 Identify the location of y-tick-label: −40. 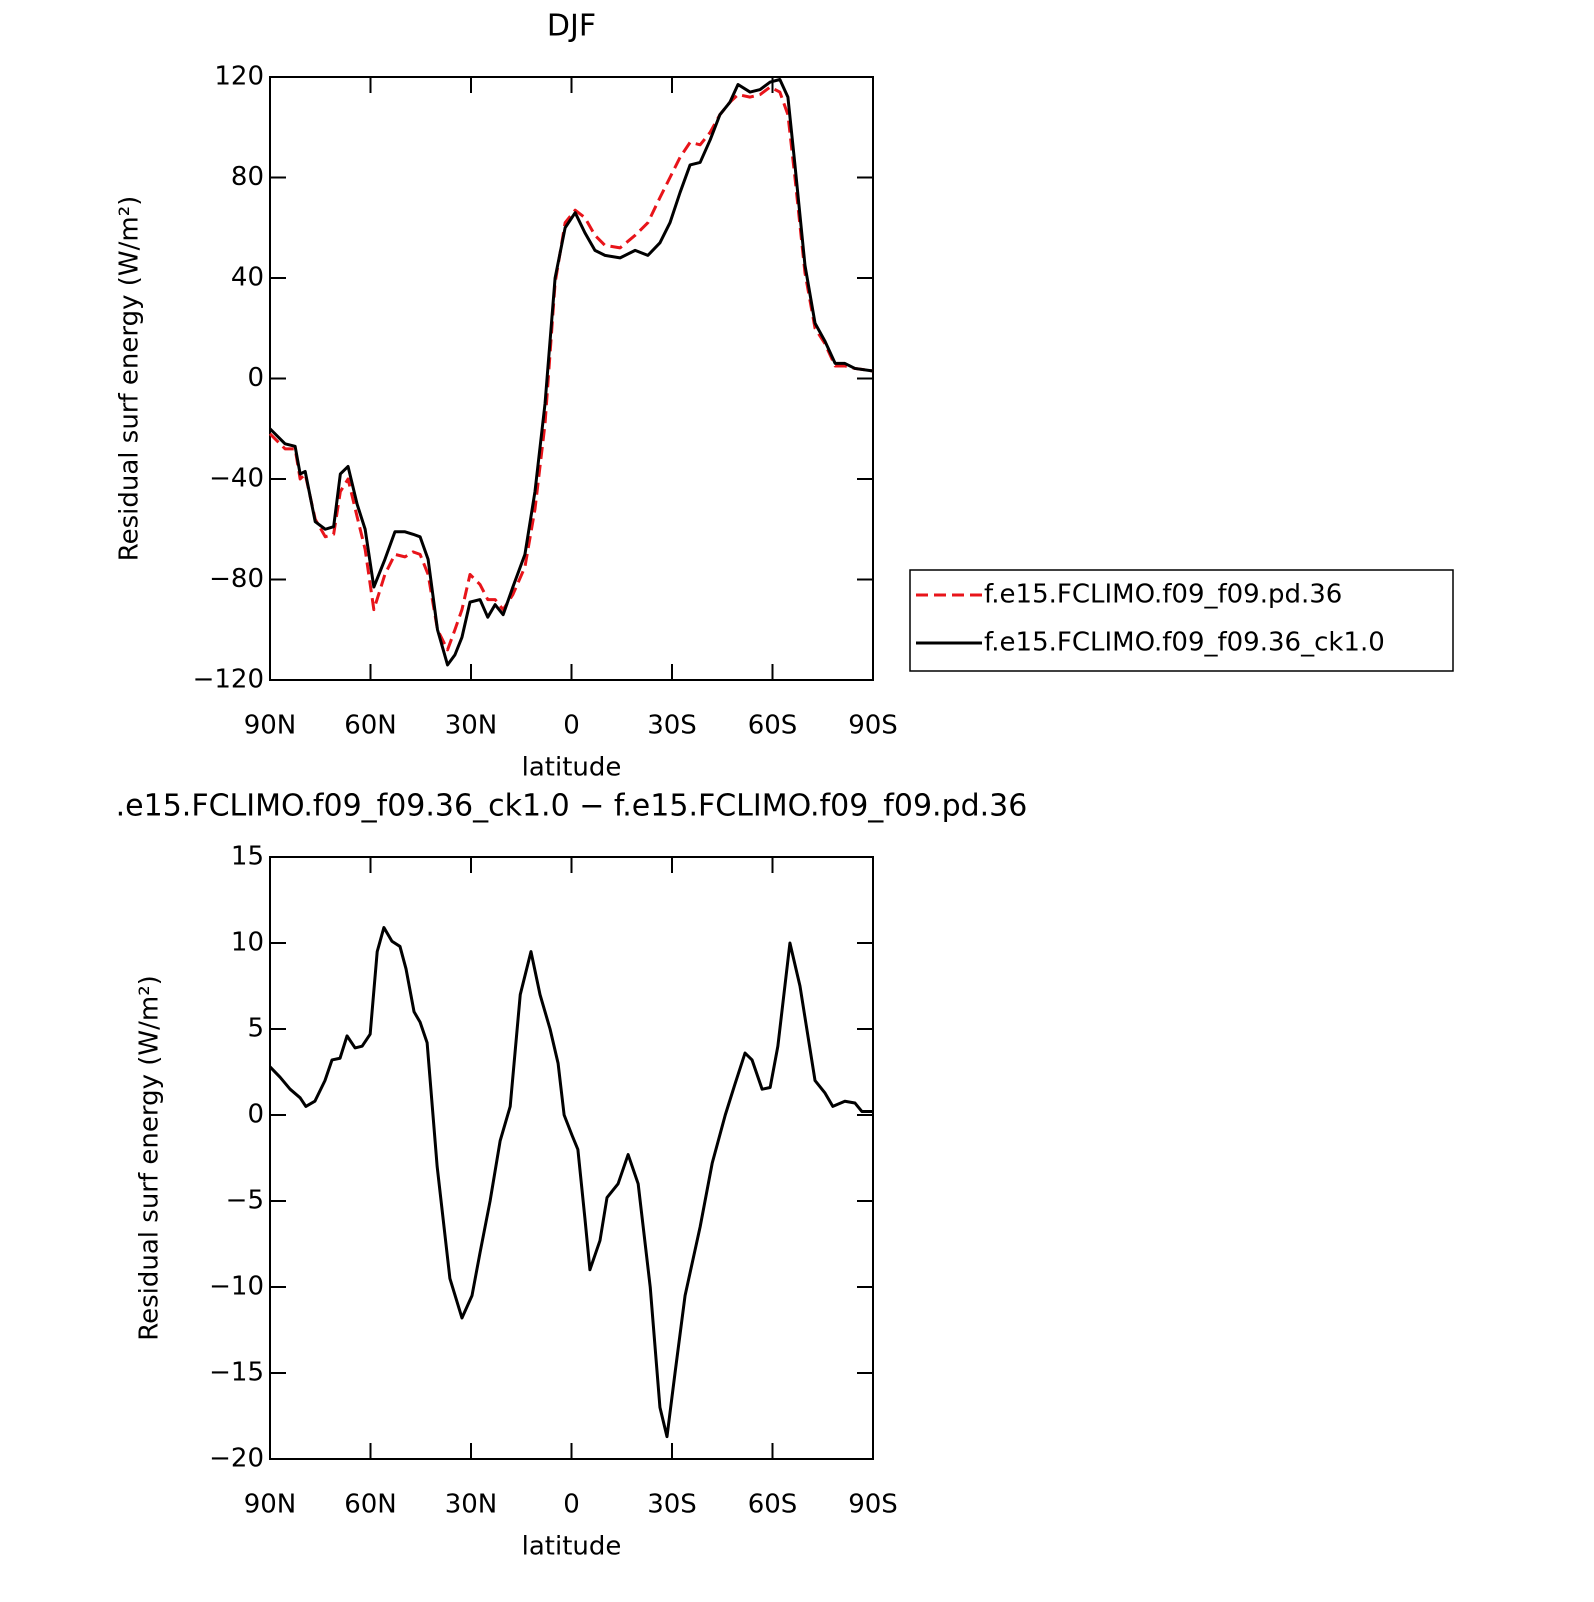
(236, 479).